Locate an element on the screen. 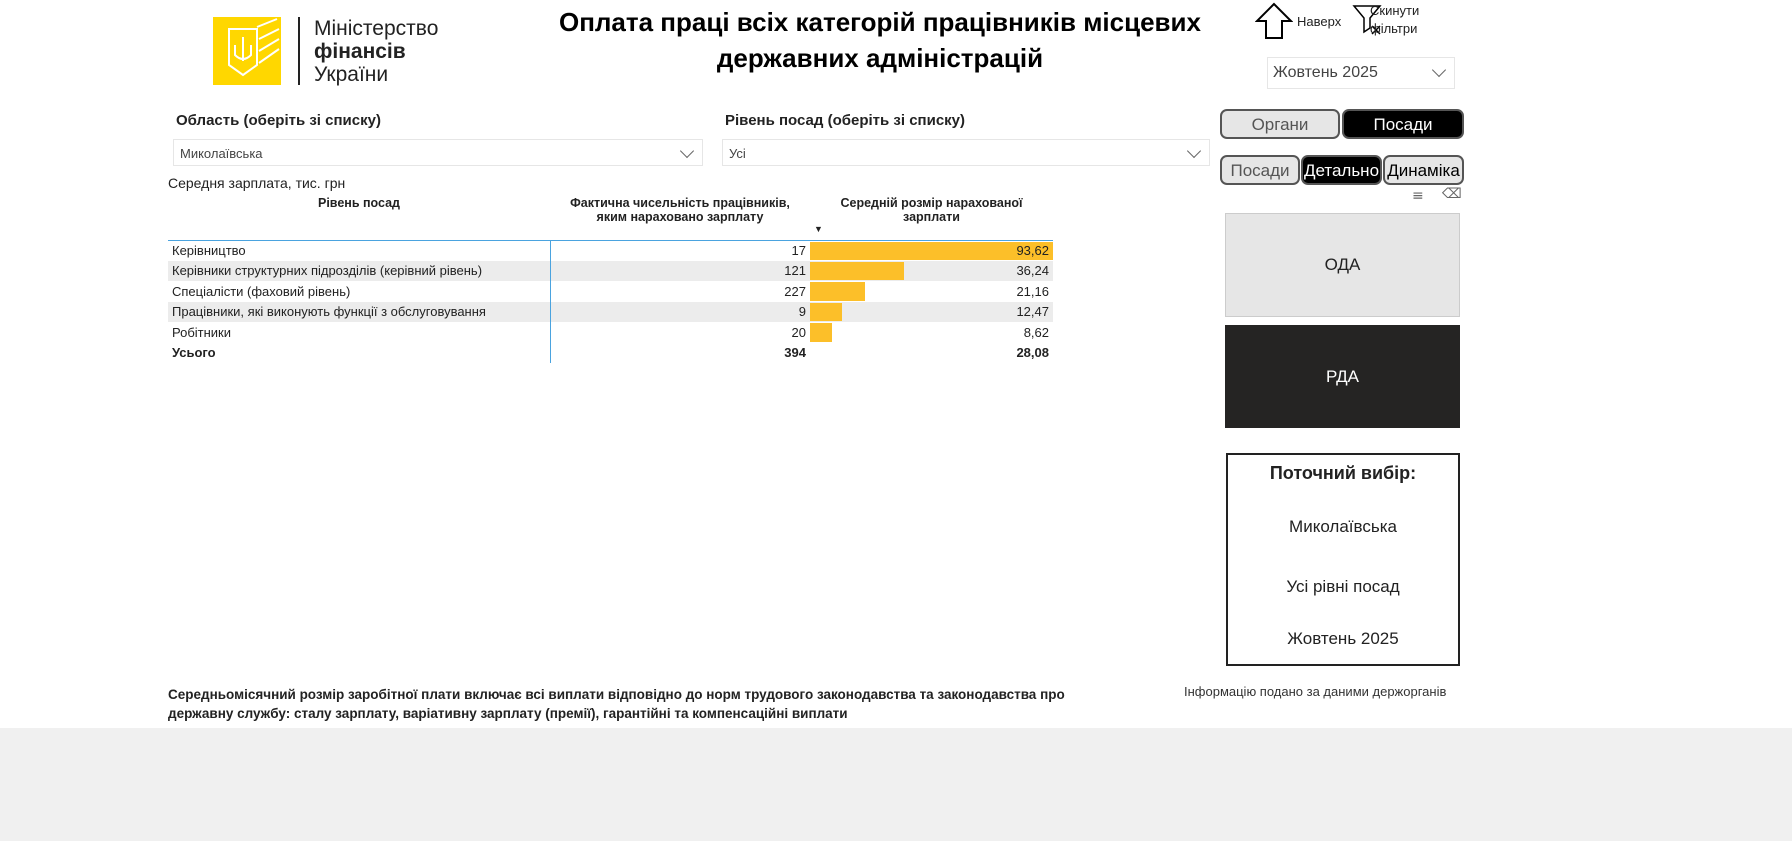  logo-text-1: Міністерство is located at coordinates (376, 28).